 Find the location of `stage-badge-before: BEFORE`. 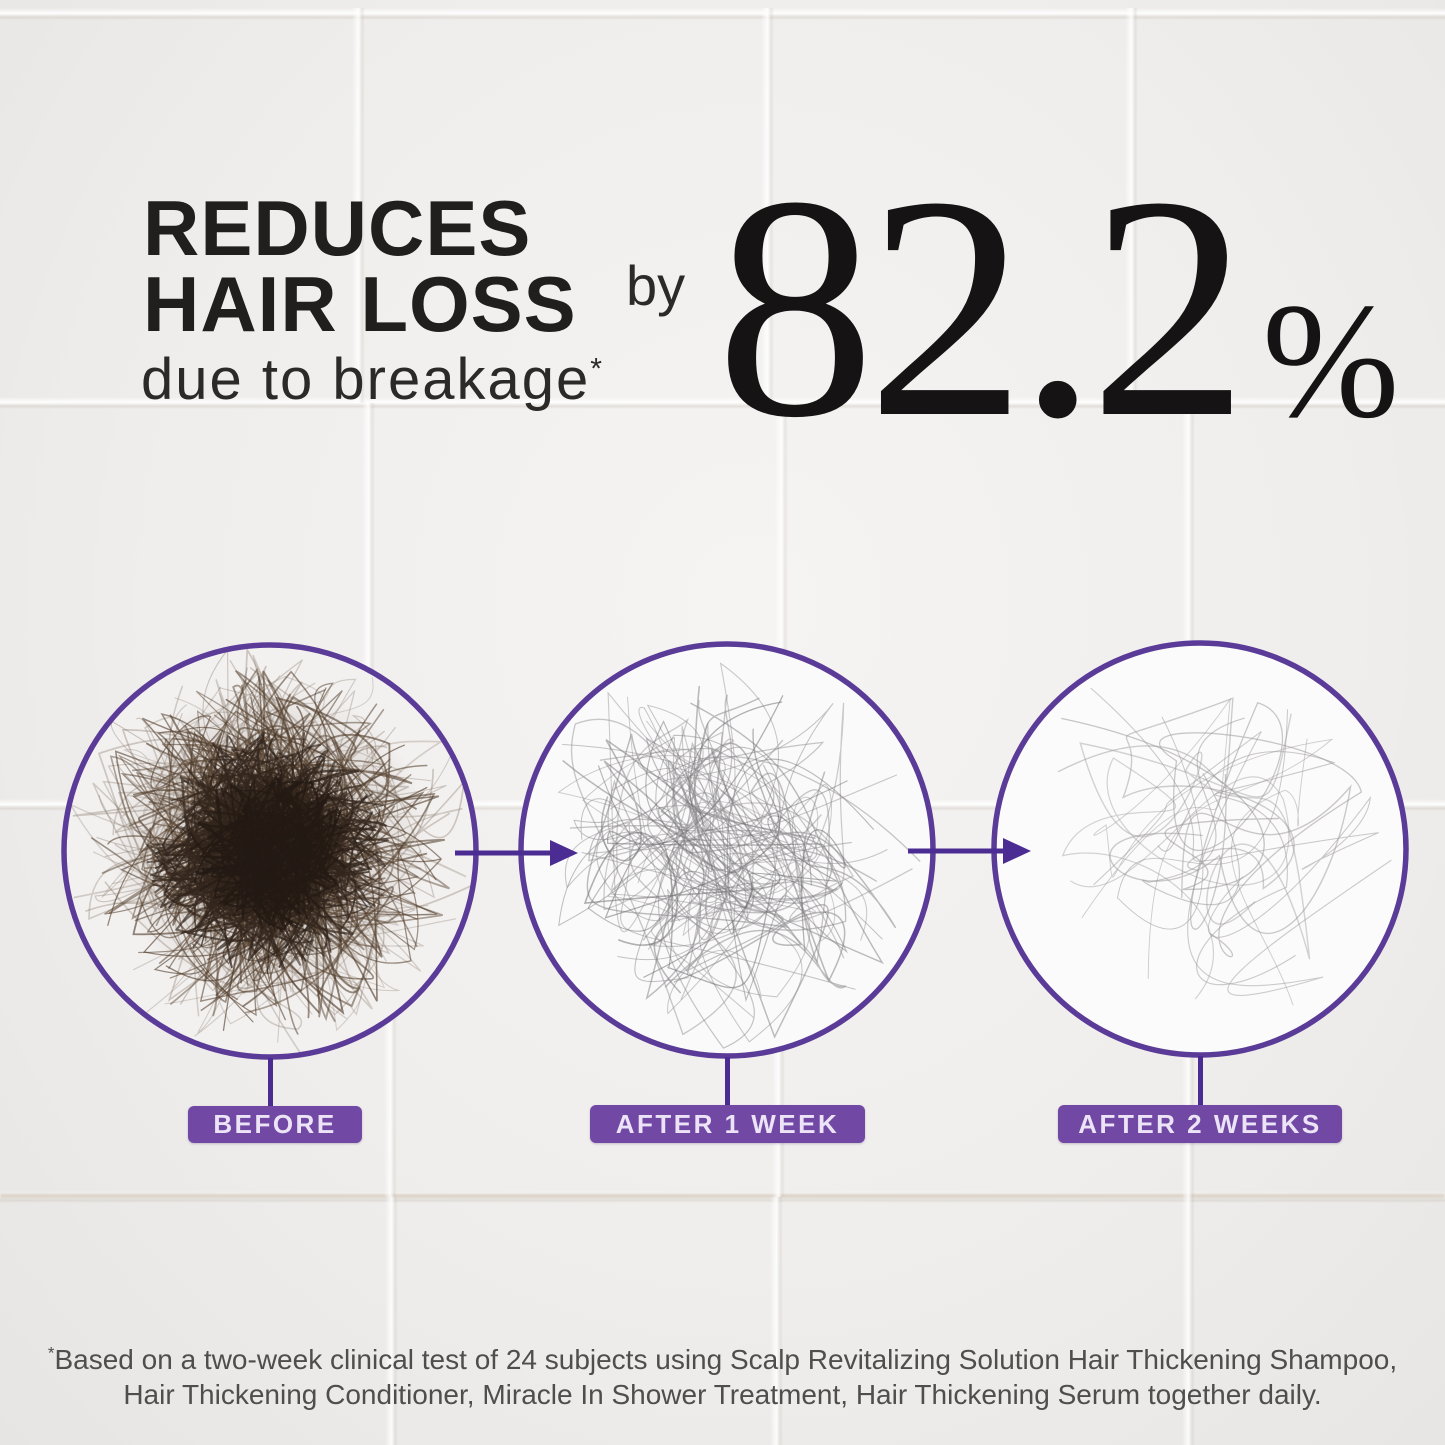

stage-badge-before: BEFORE is located at coordinates (275, 1124).